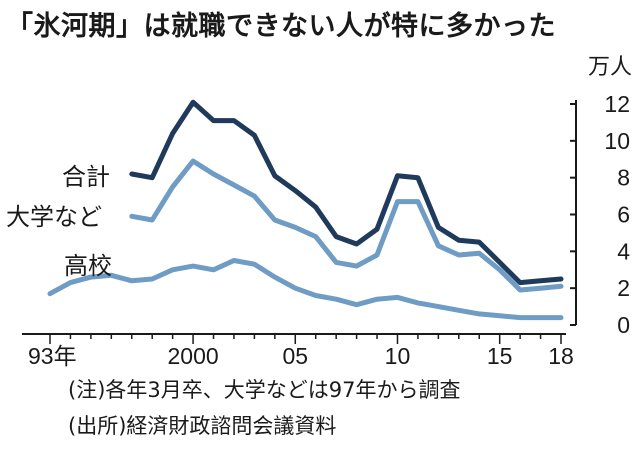 The image size is (640, 452). What do you see at coordinates (623, 251) in the screenshot?
I see `y-tick-label: 4` at bounding box center [623, 251].